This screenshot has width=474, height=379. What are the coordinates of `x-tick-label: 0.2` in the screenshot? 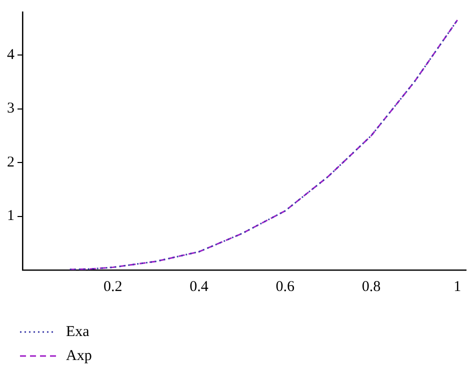 It's located at (113, 286).